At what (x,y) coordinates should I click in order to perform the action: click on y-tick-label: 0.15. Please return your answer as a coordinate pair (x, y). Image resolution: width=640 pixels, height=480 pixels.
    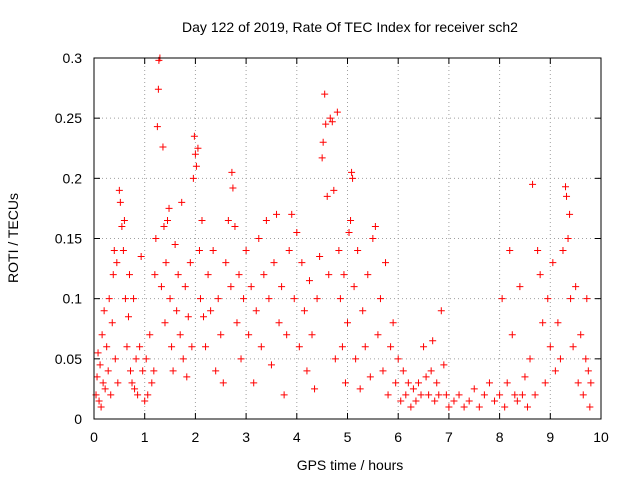
    Looking at the image, I should click on (68, 239).